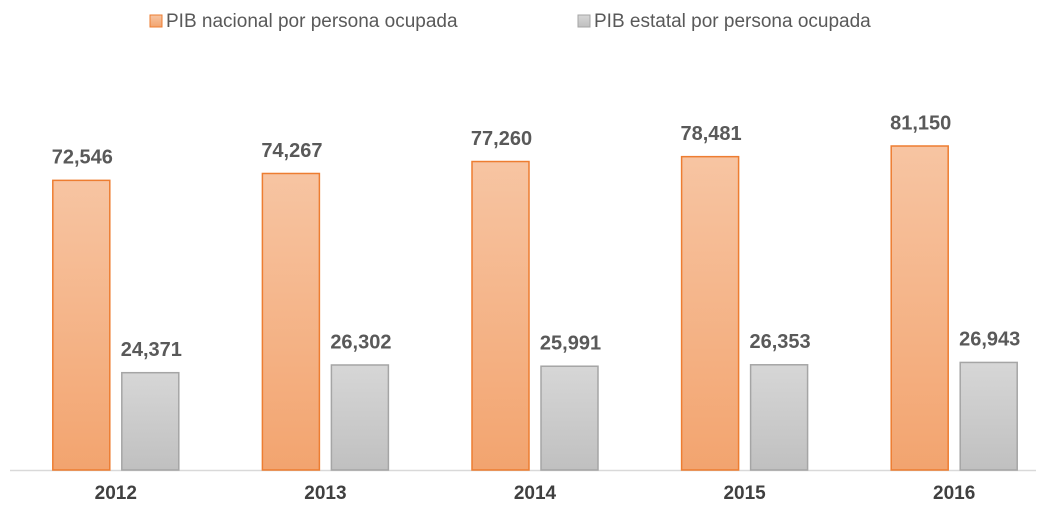 The image size is (1046, 508). What do you see at coordinates (325, 493) in the screenshot?
I see `x-tick-label: 2013` at bounding box center [325, 493].